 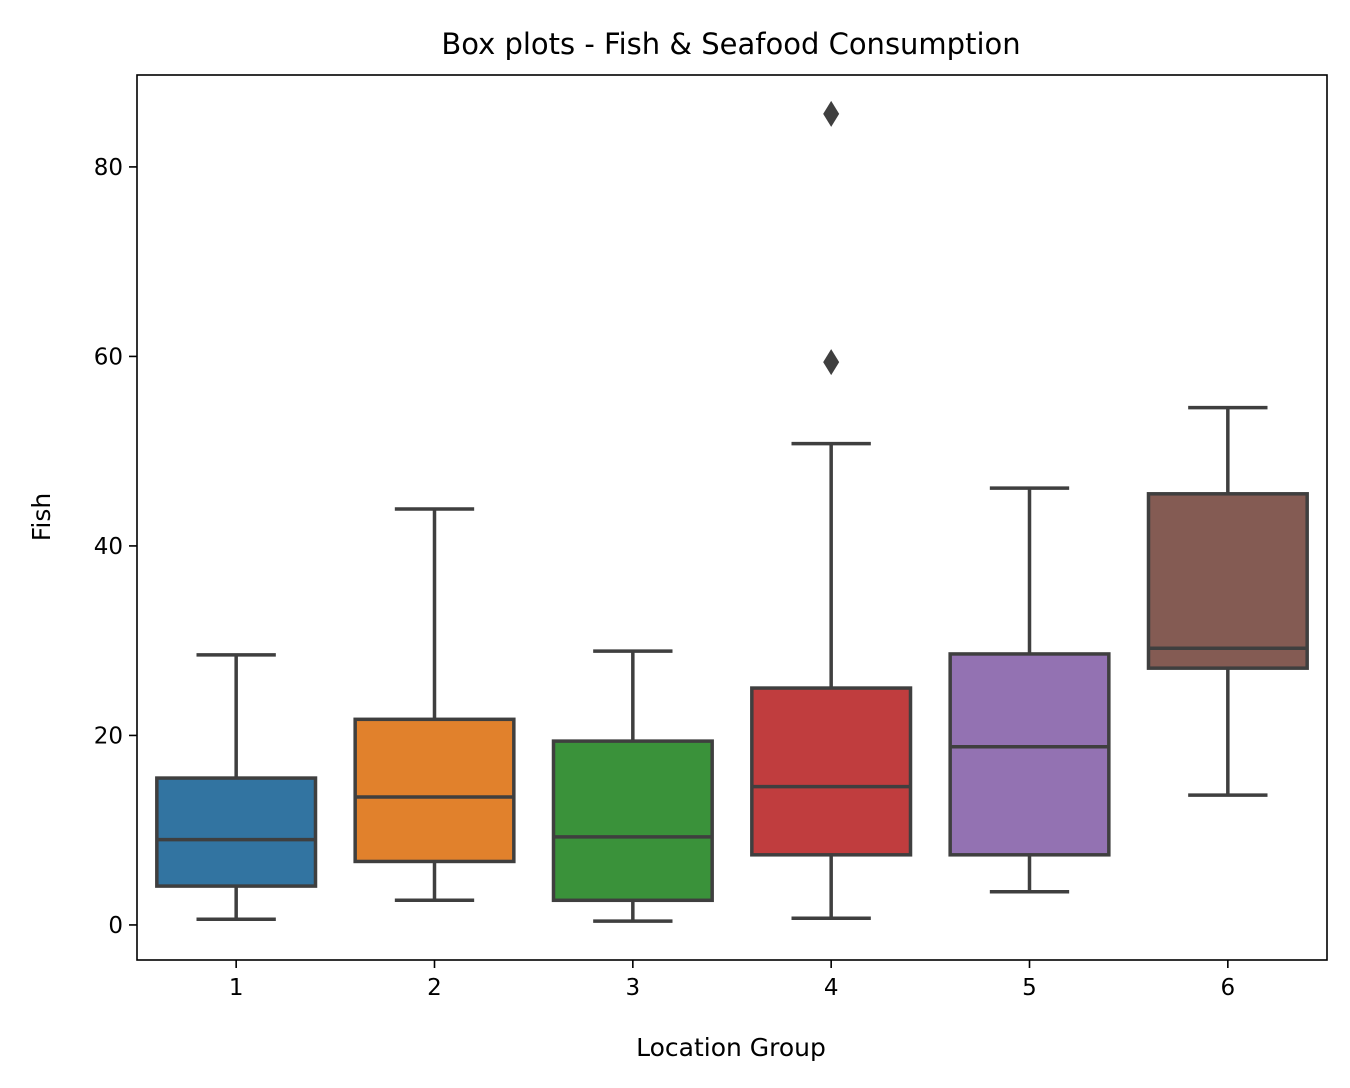 What do you see at coordinates (633, 988) in the screenshot?
I see `x-tick-label: 3` at bounding box center [633, 988].